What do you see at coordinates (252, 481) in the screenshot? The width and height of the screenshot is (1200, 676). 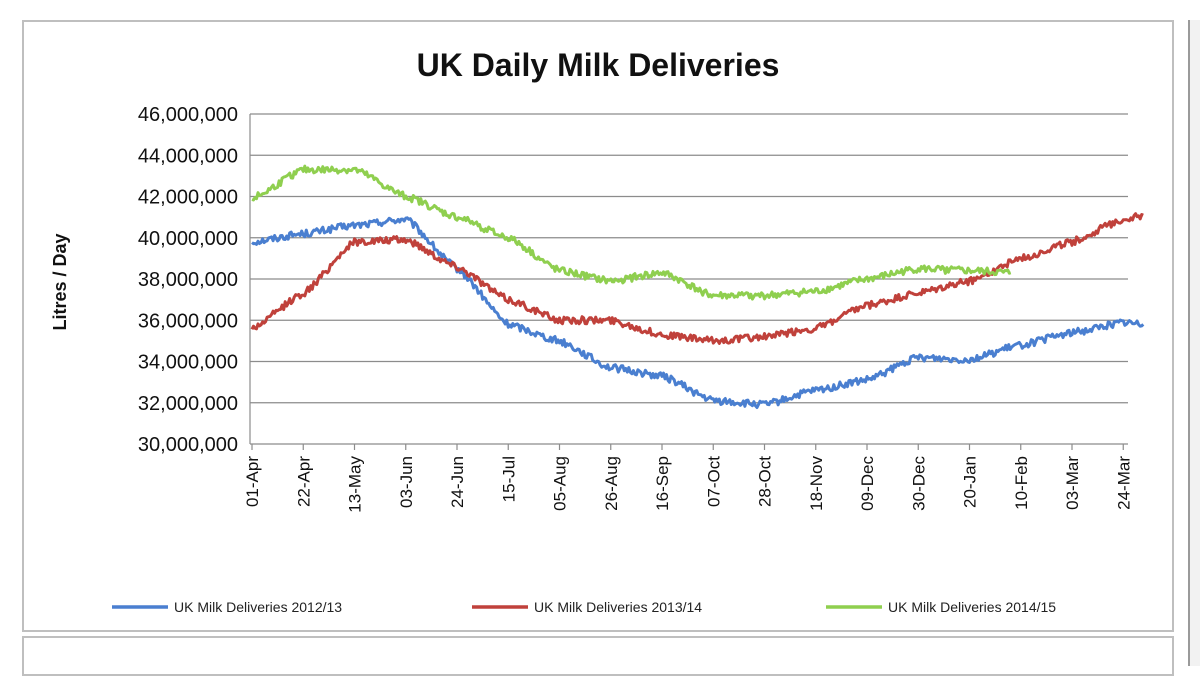 I see `x-tick-label: 01-Apr` at bounding box center [252, 481].